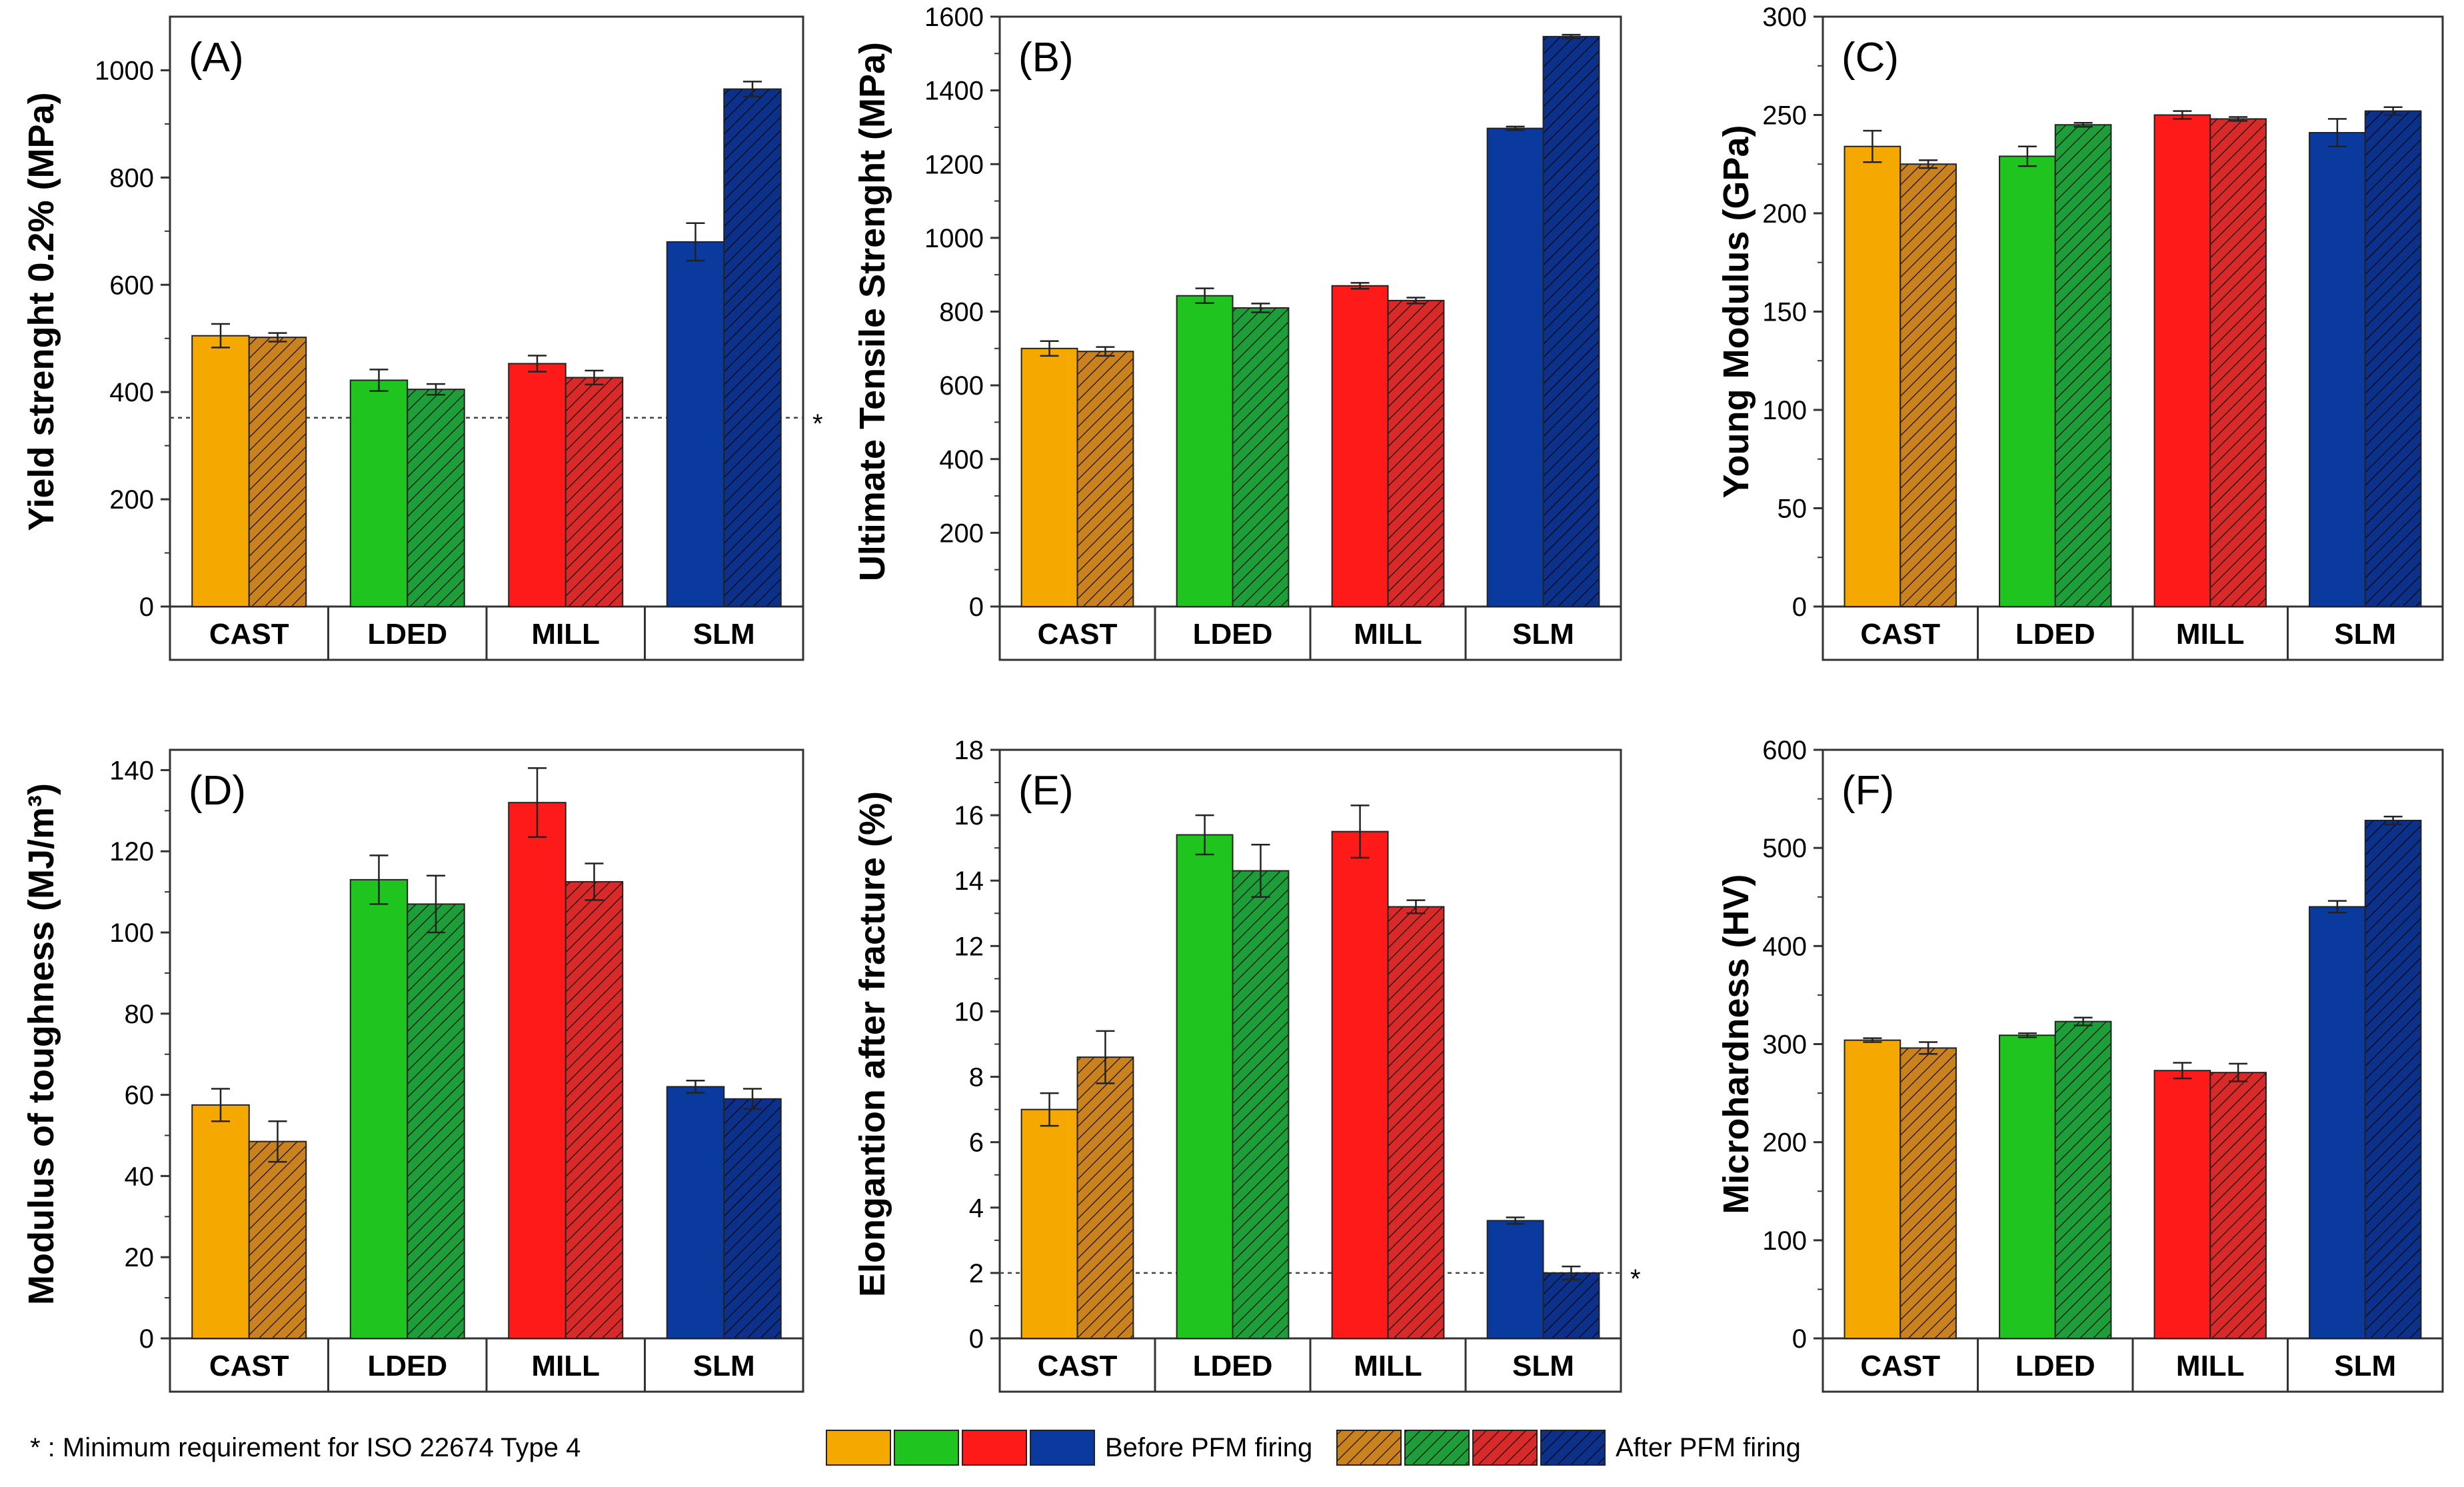 The height and width of the screenshot is (1487, 2464). What do you see at coordinates (216, 58) in the screenshot?
I see `panel-label: (A)` at bounding box center [216, 58].